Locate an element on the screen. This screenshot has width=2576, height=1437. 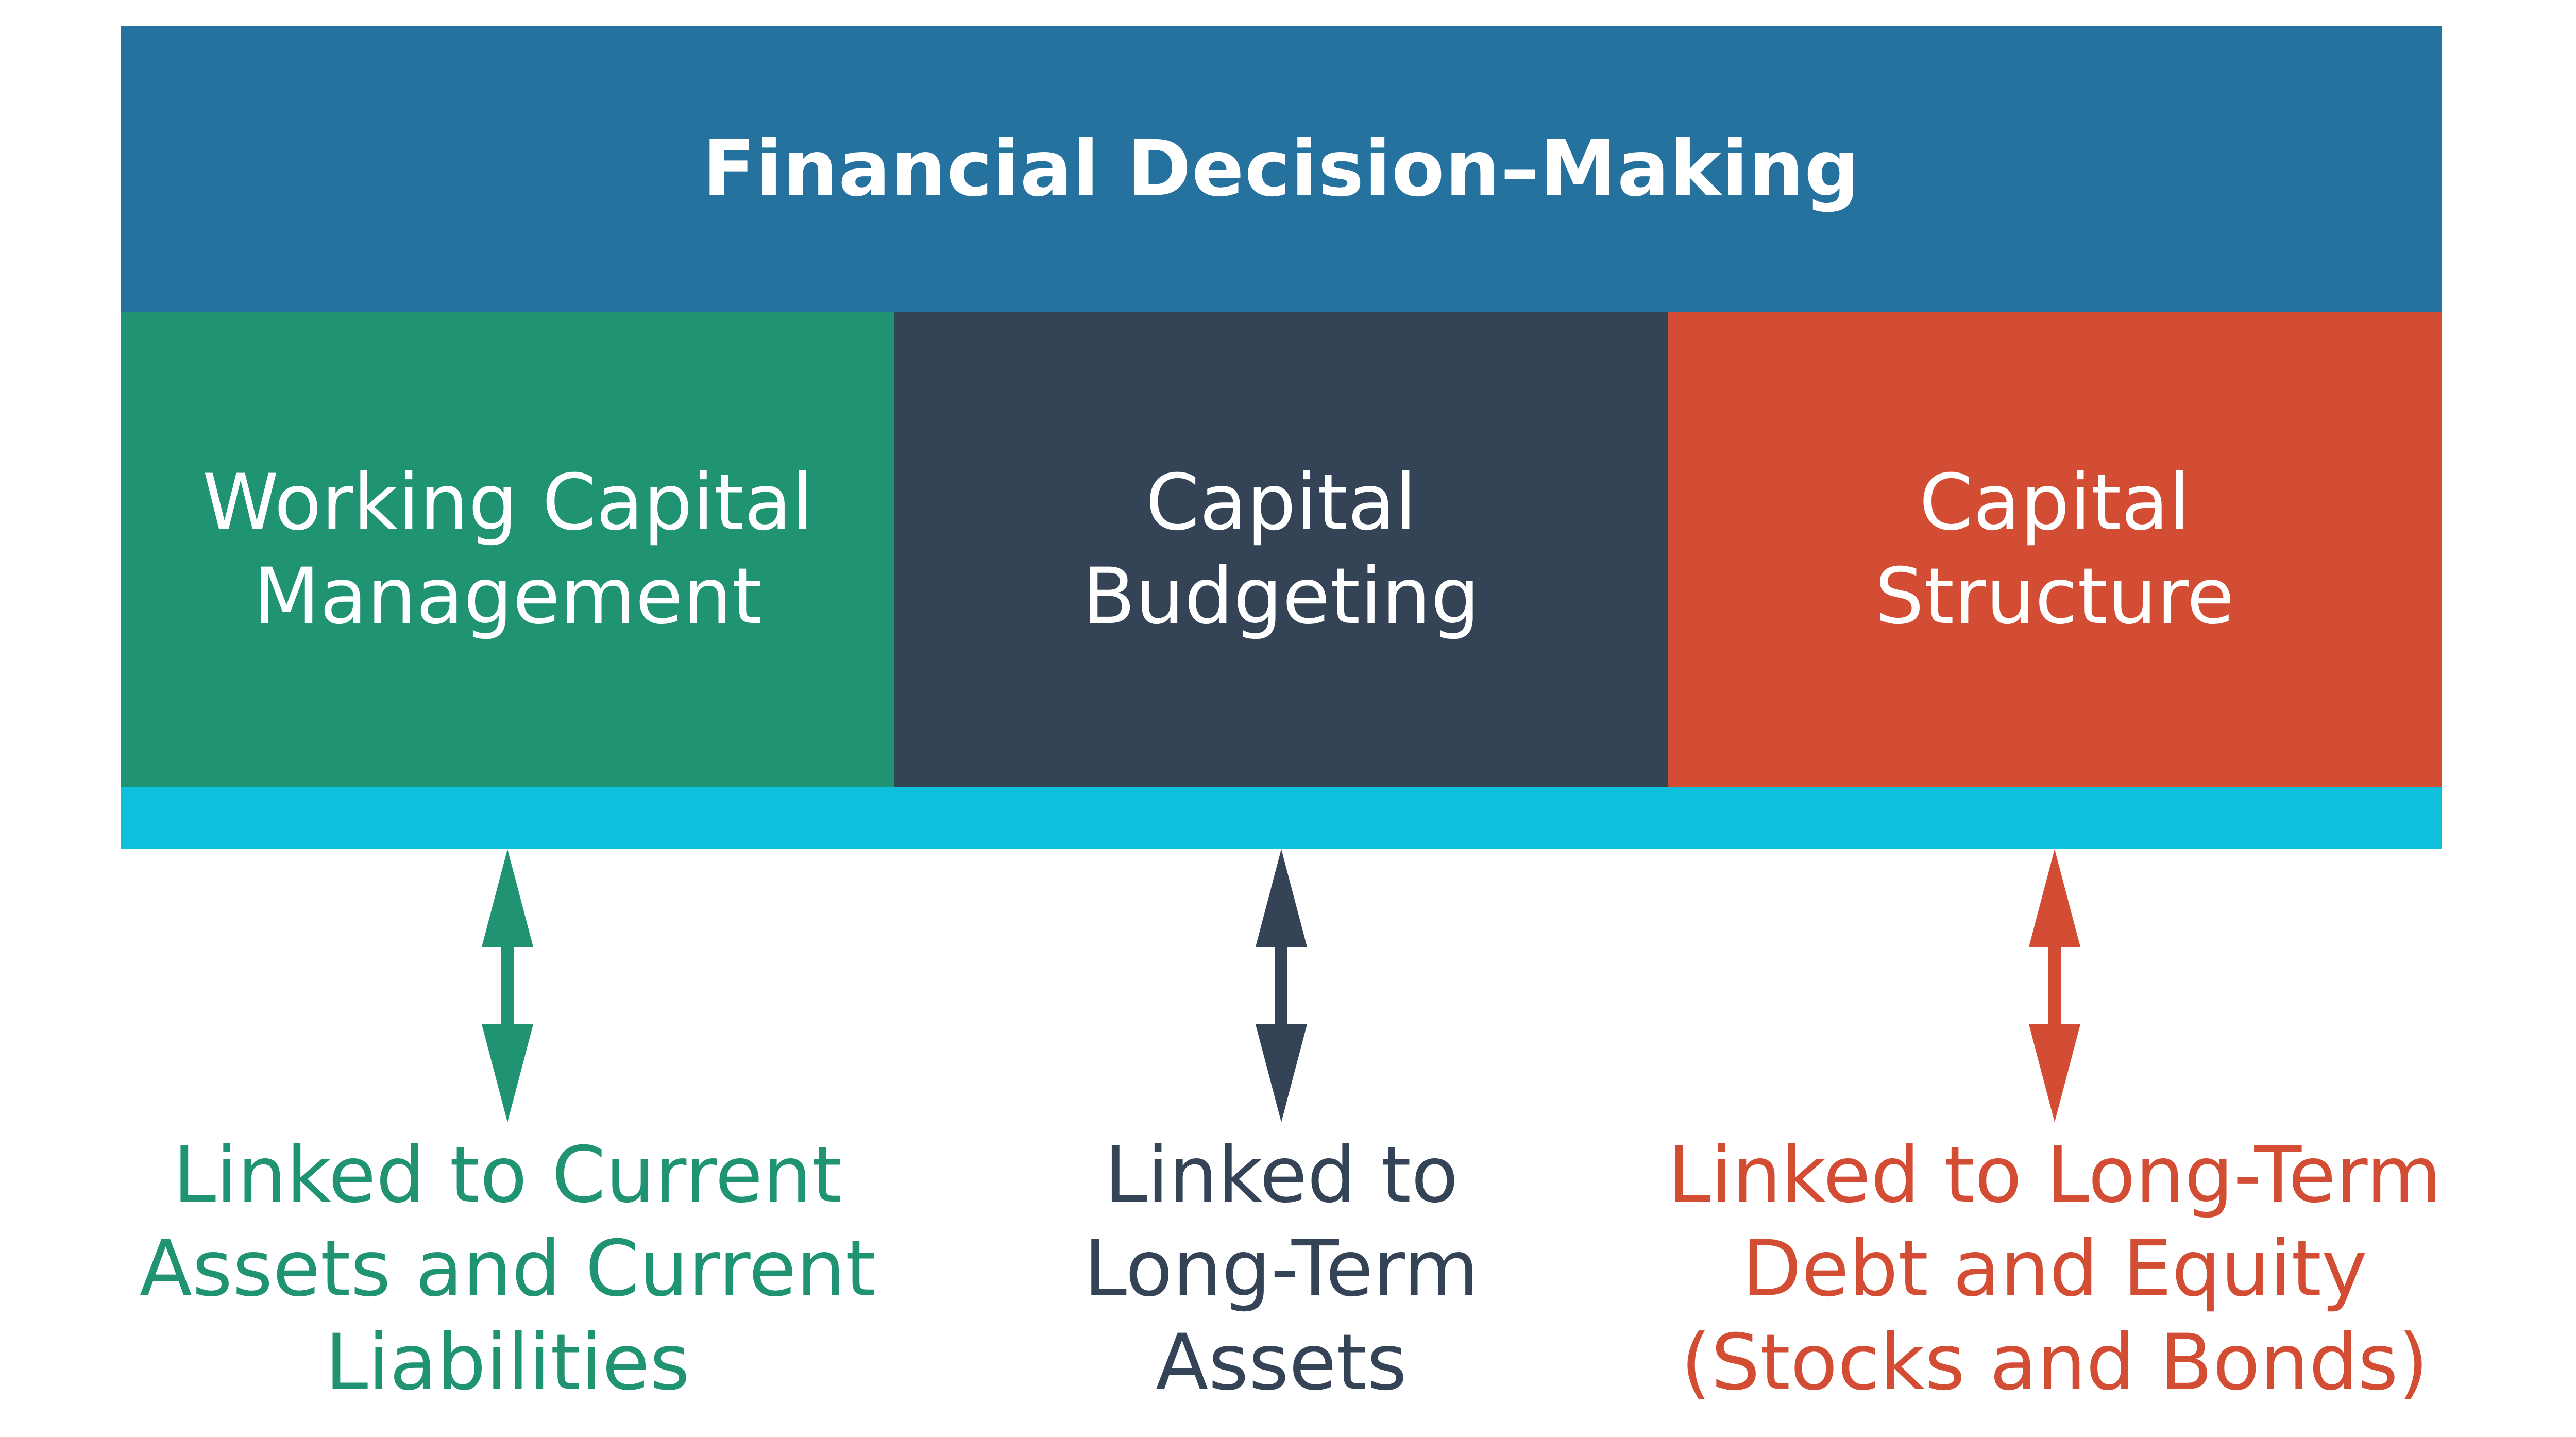
capital-budgeting-label: Capital Budgeting is located at coordinates (1281, 549).